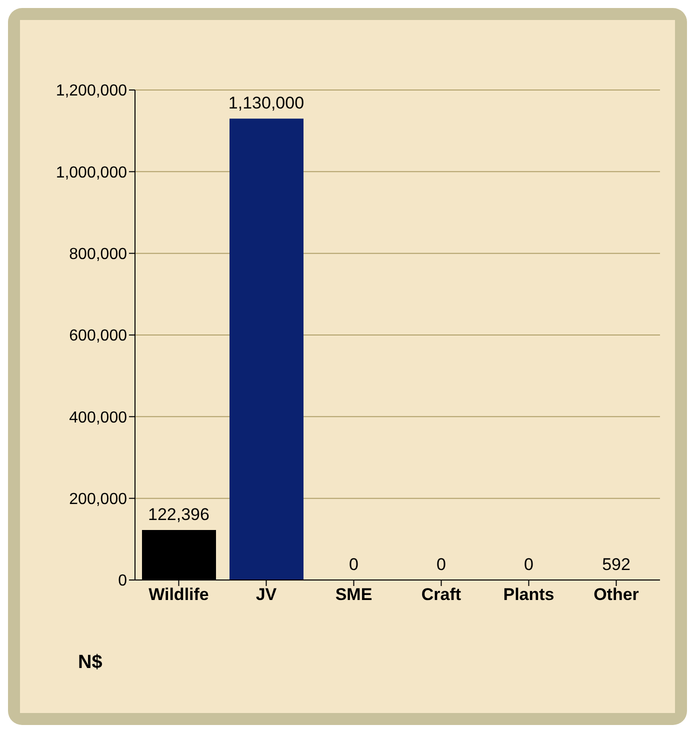  What do you see at coordinates (353, 594) in the screenshot?
I see `x-tick-label: SME` at bounding box center [353, 594].